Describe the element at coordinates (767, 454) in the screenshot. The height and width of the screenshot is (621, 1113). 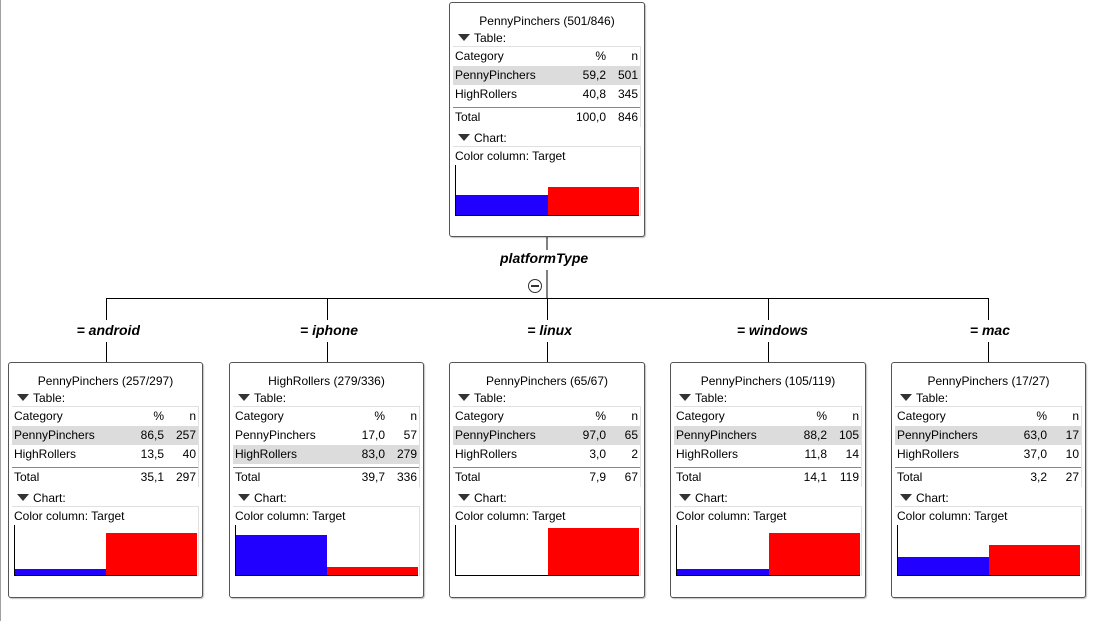
I see `table-row: HighRollers 11,8 14` at that location.